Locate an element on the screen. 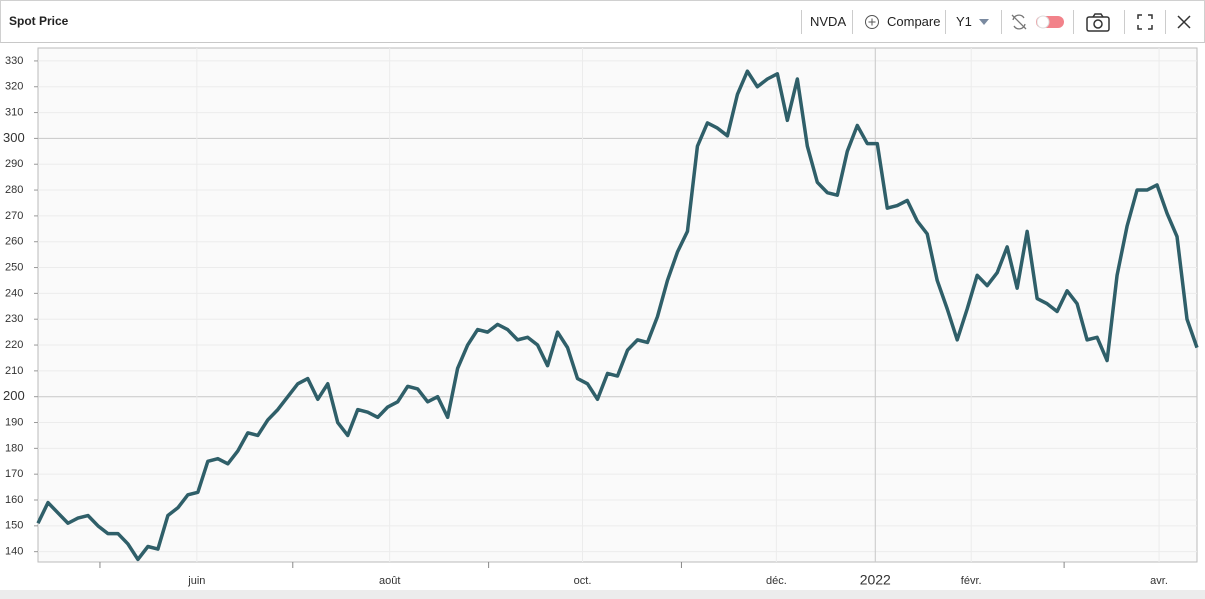 Image resolution: width=1205 pixels, height=599 pixels. sync-icon is located at coordinates (1019, 22).